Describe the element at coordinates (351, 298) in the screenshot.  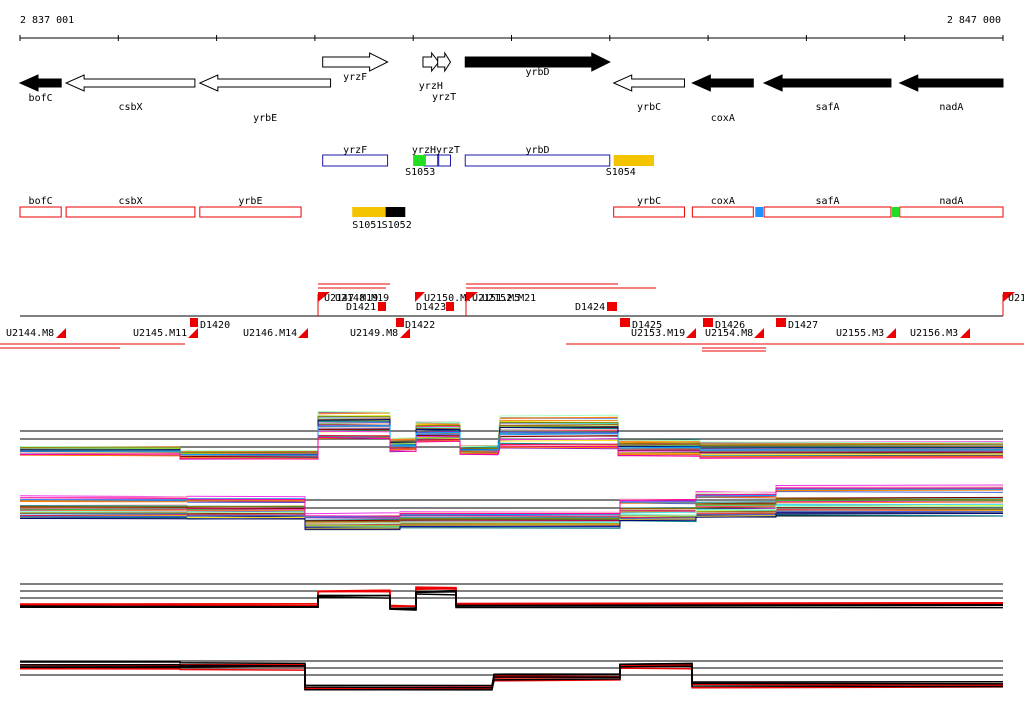
I see `tu-label: U2147.M19` at that location.